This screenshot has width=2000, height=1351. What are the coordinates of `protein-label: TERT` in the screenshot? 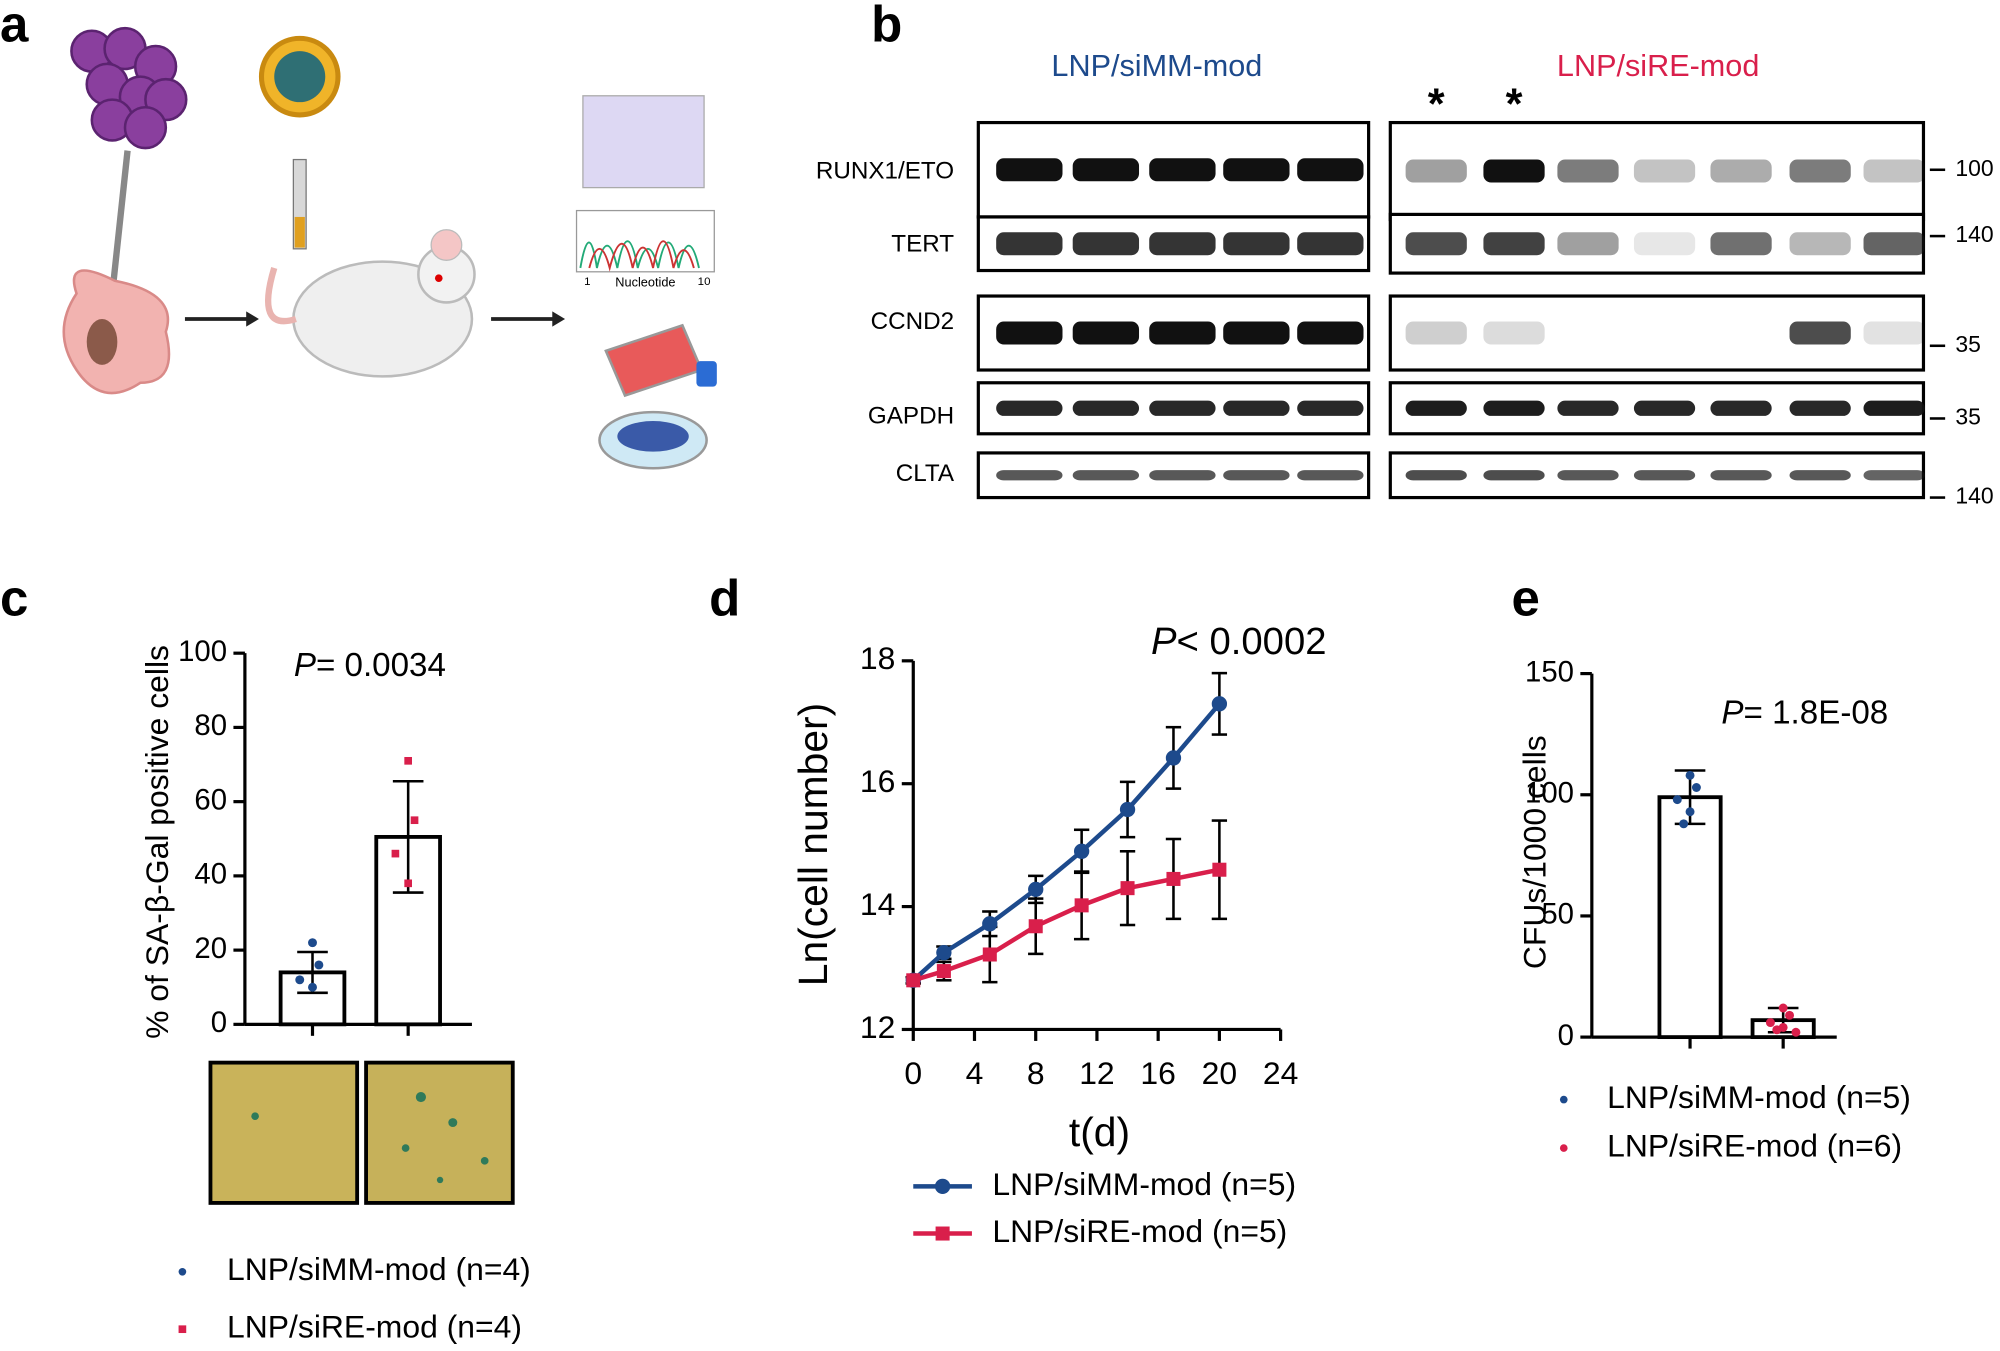 It's located at (922, 243).